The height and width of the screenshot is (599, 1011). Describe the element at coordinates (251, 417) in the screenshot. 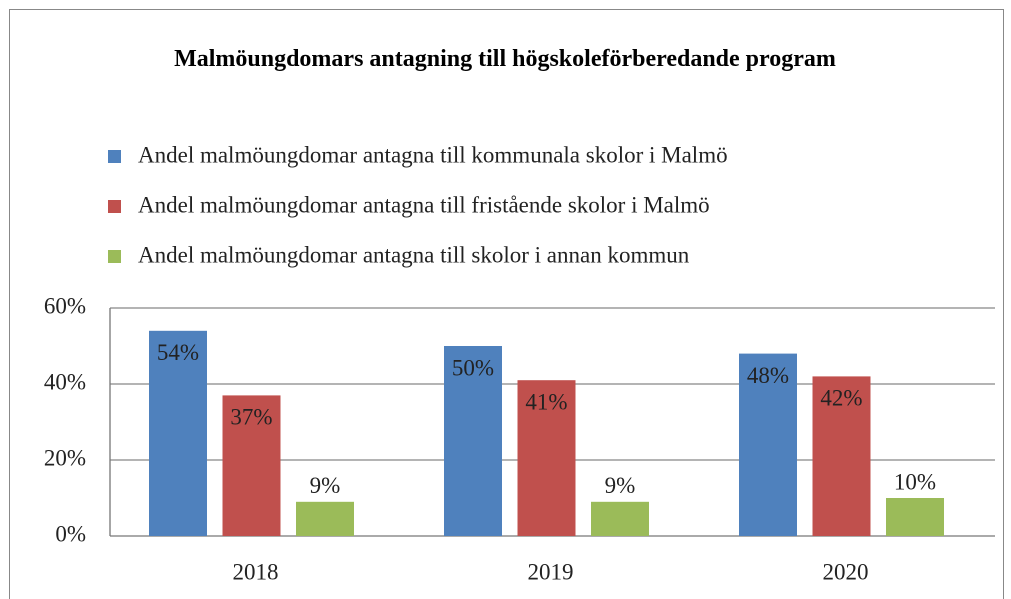

I see `value-label: 37%` at that location.